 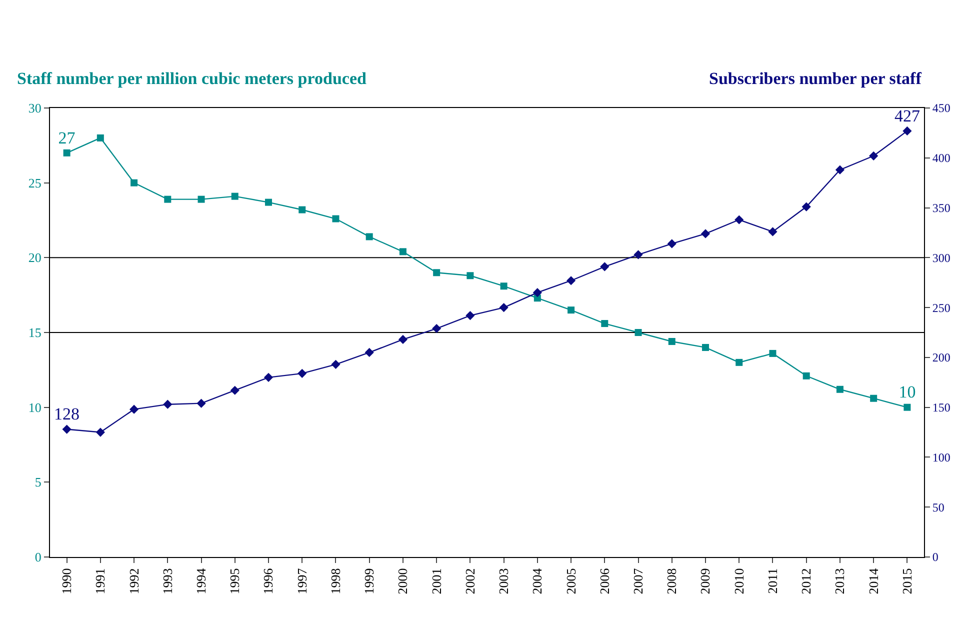 I want to click on x-tick-label: 1995, so click(x=234, y=581).